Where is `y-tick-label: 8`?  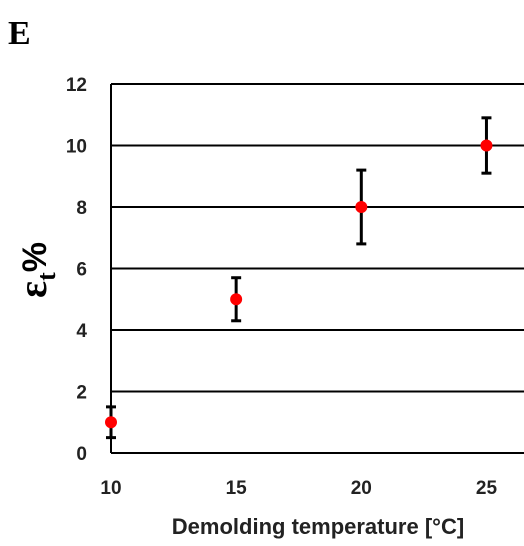
y-tick-label: 8 is located at coordinates (81, 208).